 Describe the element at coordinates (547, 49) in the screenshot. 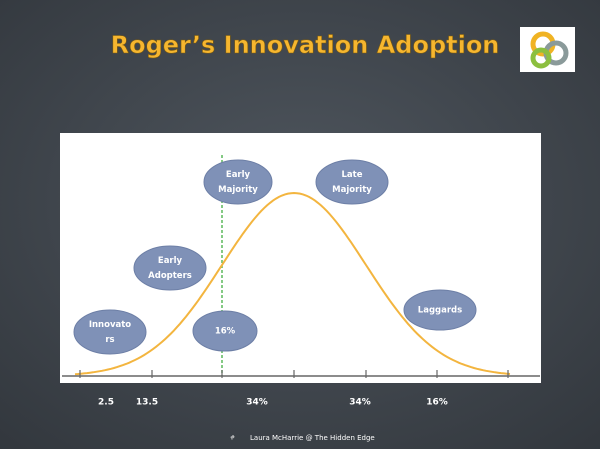

I see `logo` at that location.